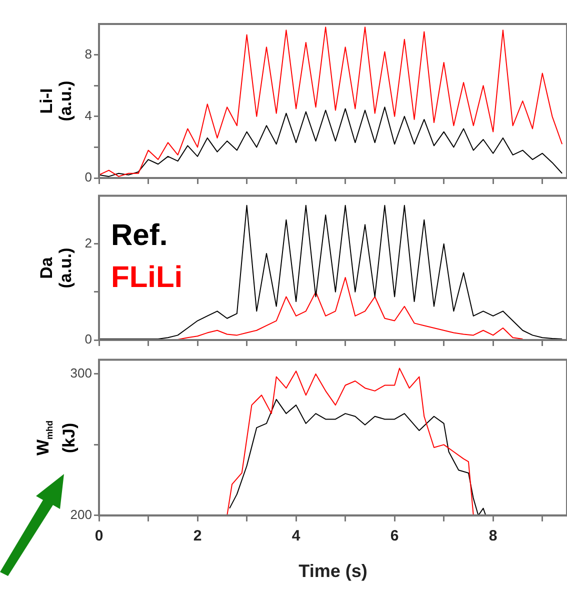  What do you see at coordinates (88, 115) in the screenshot?
I see `y-tick-label: 4` at bounding box center [88, 115].